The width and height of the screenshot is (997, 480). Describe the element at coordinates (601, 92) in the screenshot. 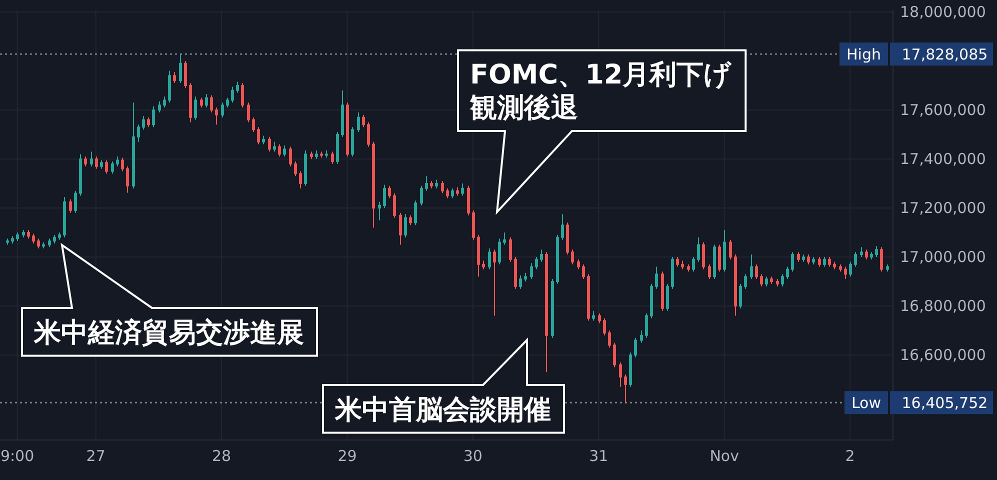

I see `annotation: FOMC、12月利下げ観測後退` at that location.